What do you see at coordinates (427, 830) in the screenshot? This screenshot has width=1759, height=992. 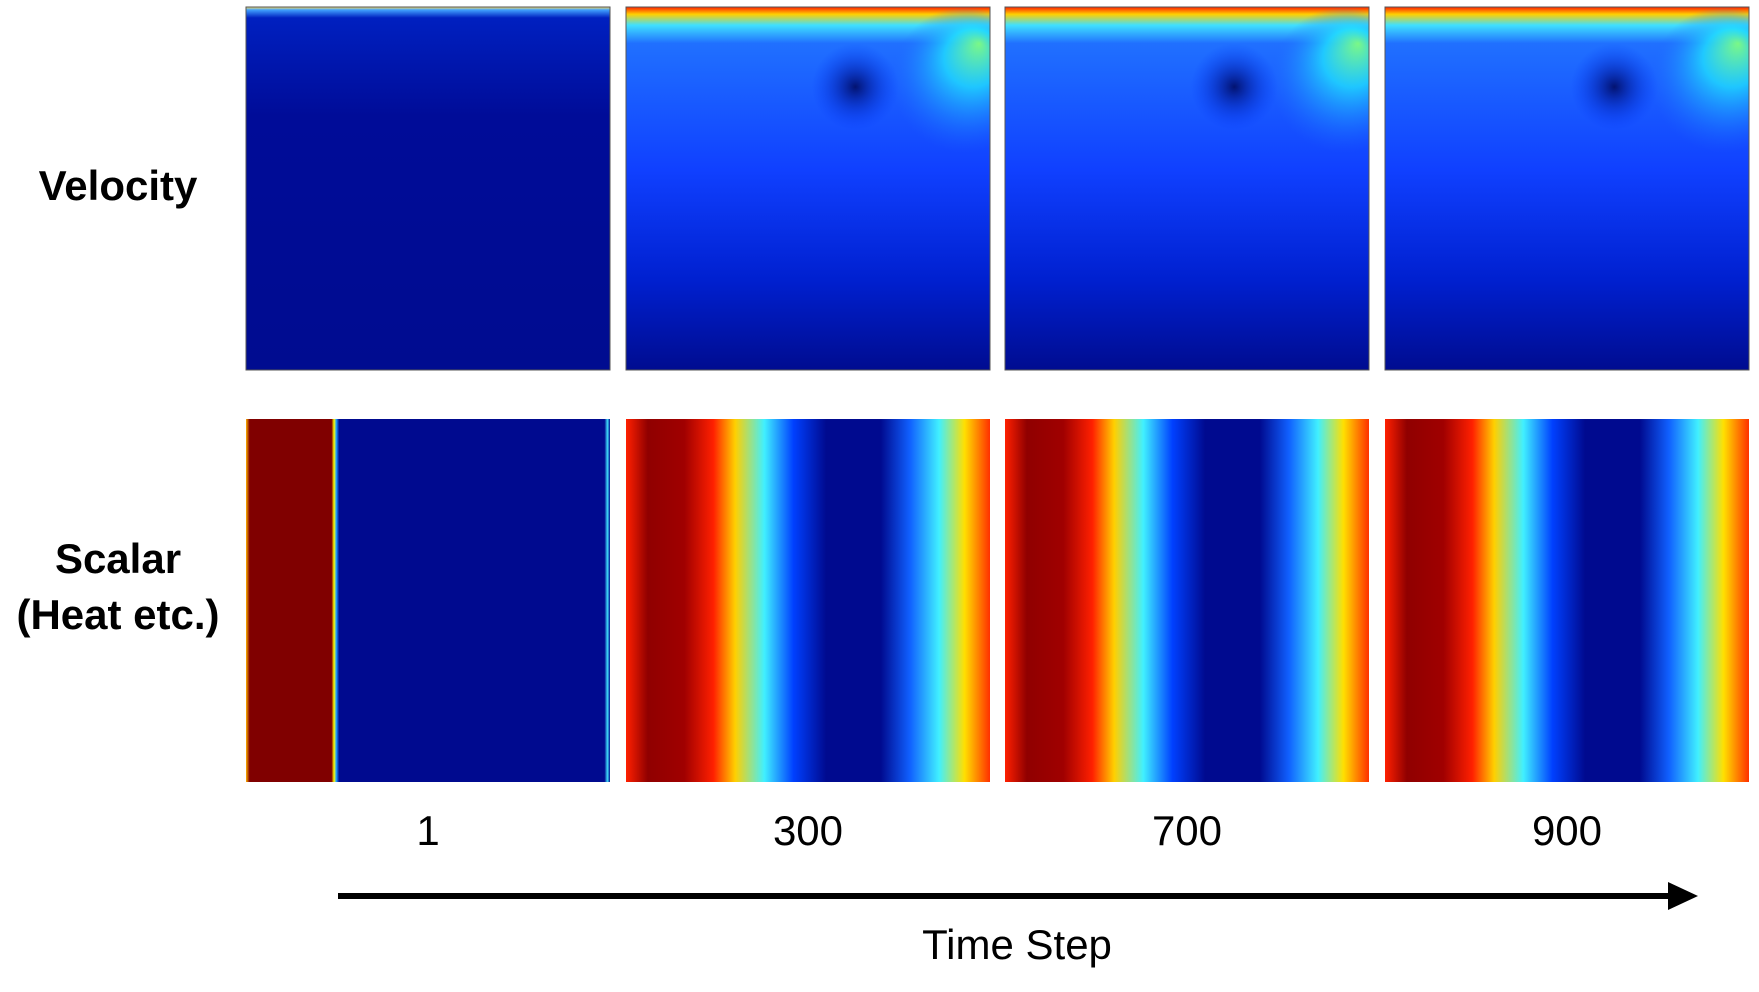 I see `time-step-label: 1` at bounding box center [427, 830].